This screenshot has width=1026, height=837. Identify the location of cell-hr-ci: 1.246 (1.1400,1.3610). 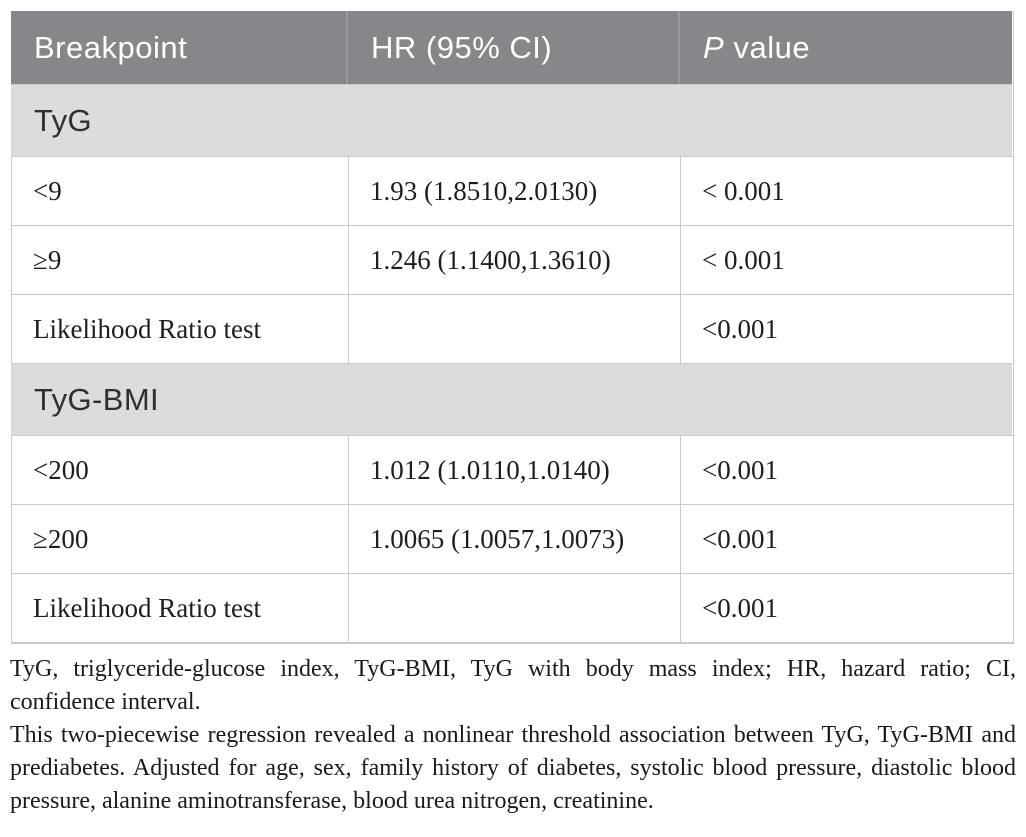
(515, 260).